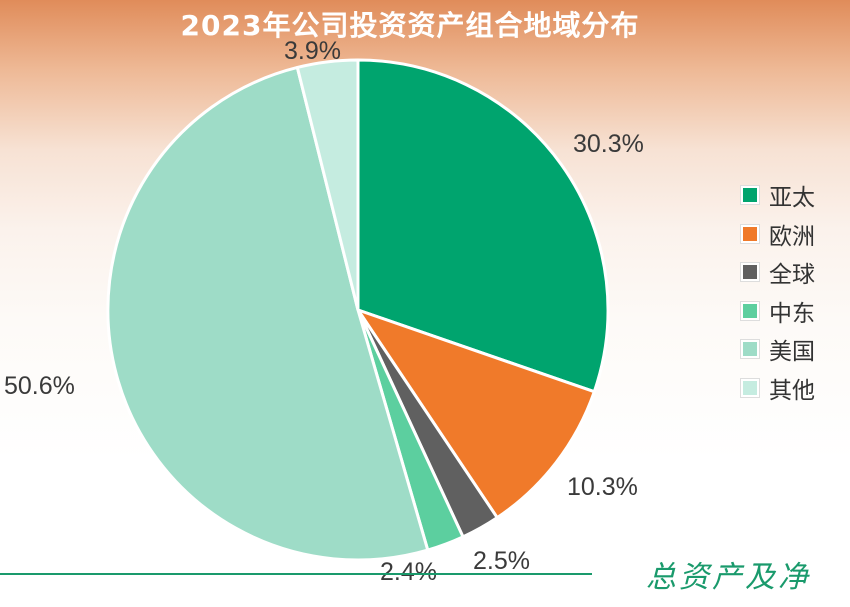 The height and width of the screenshot is (607, 850). I want to click on legend-label: 其他, so click(792, 390).